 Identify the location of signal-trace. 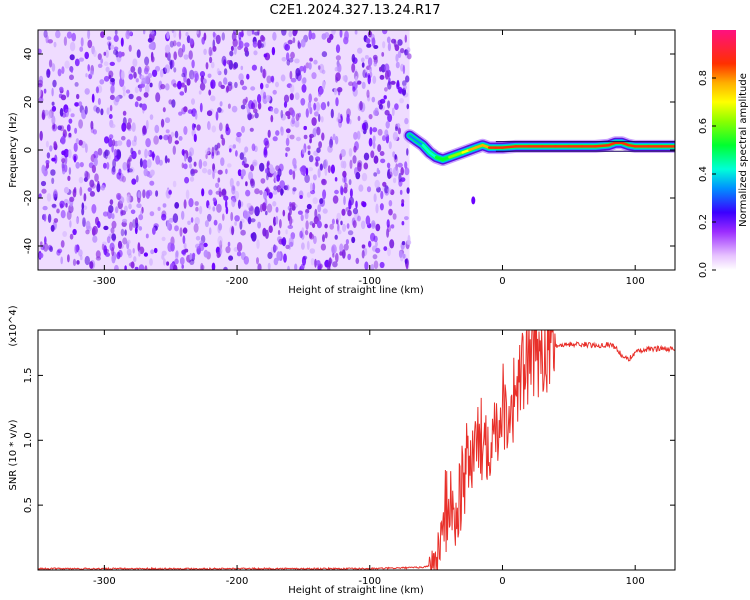
(539, 148).